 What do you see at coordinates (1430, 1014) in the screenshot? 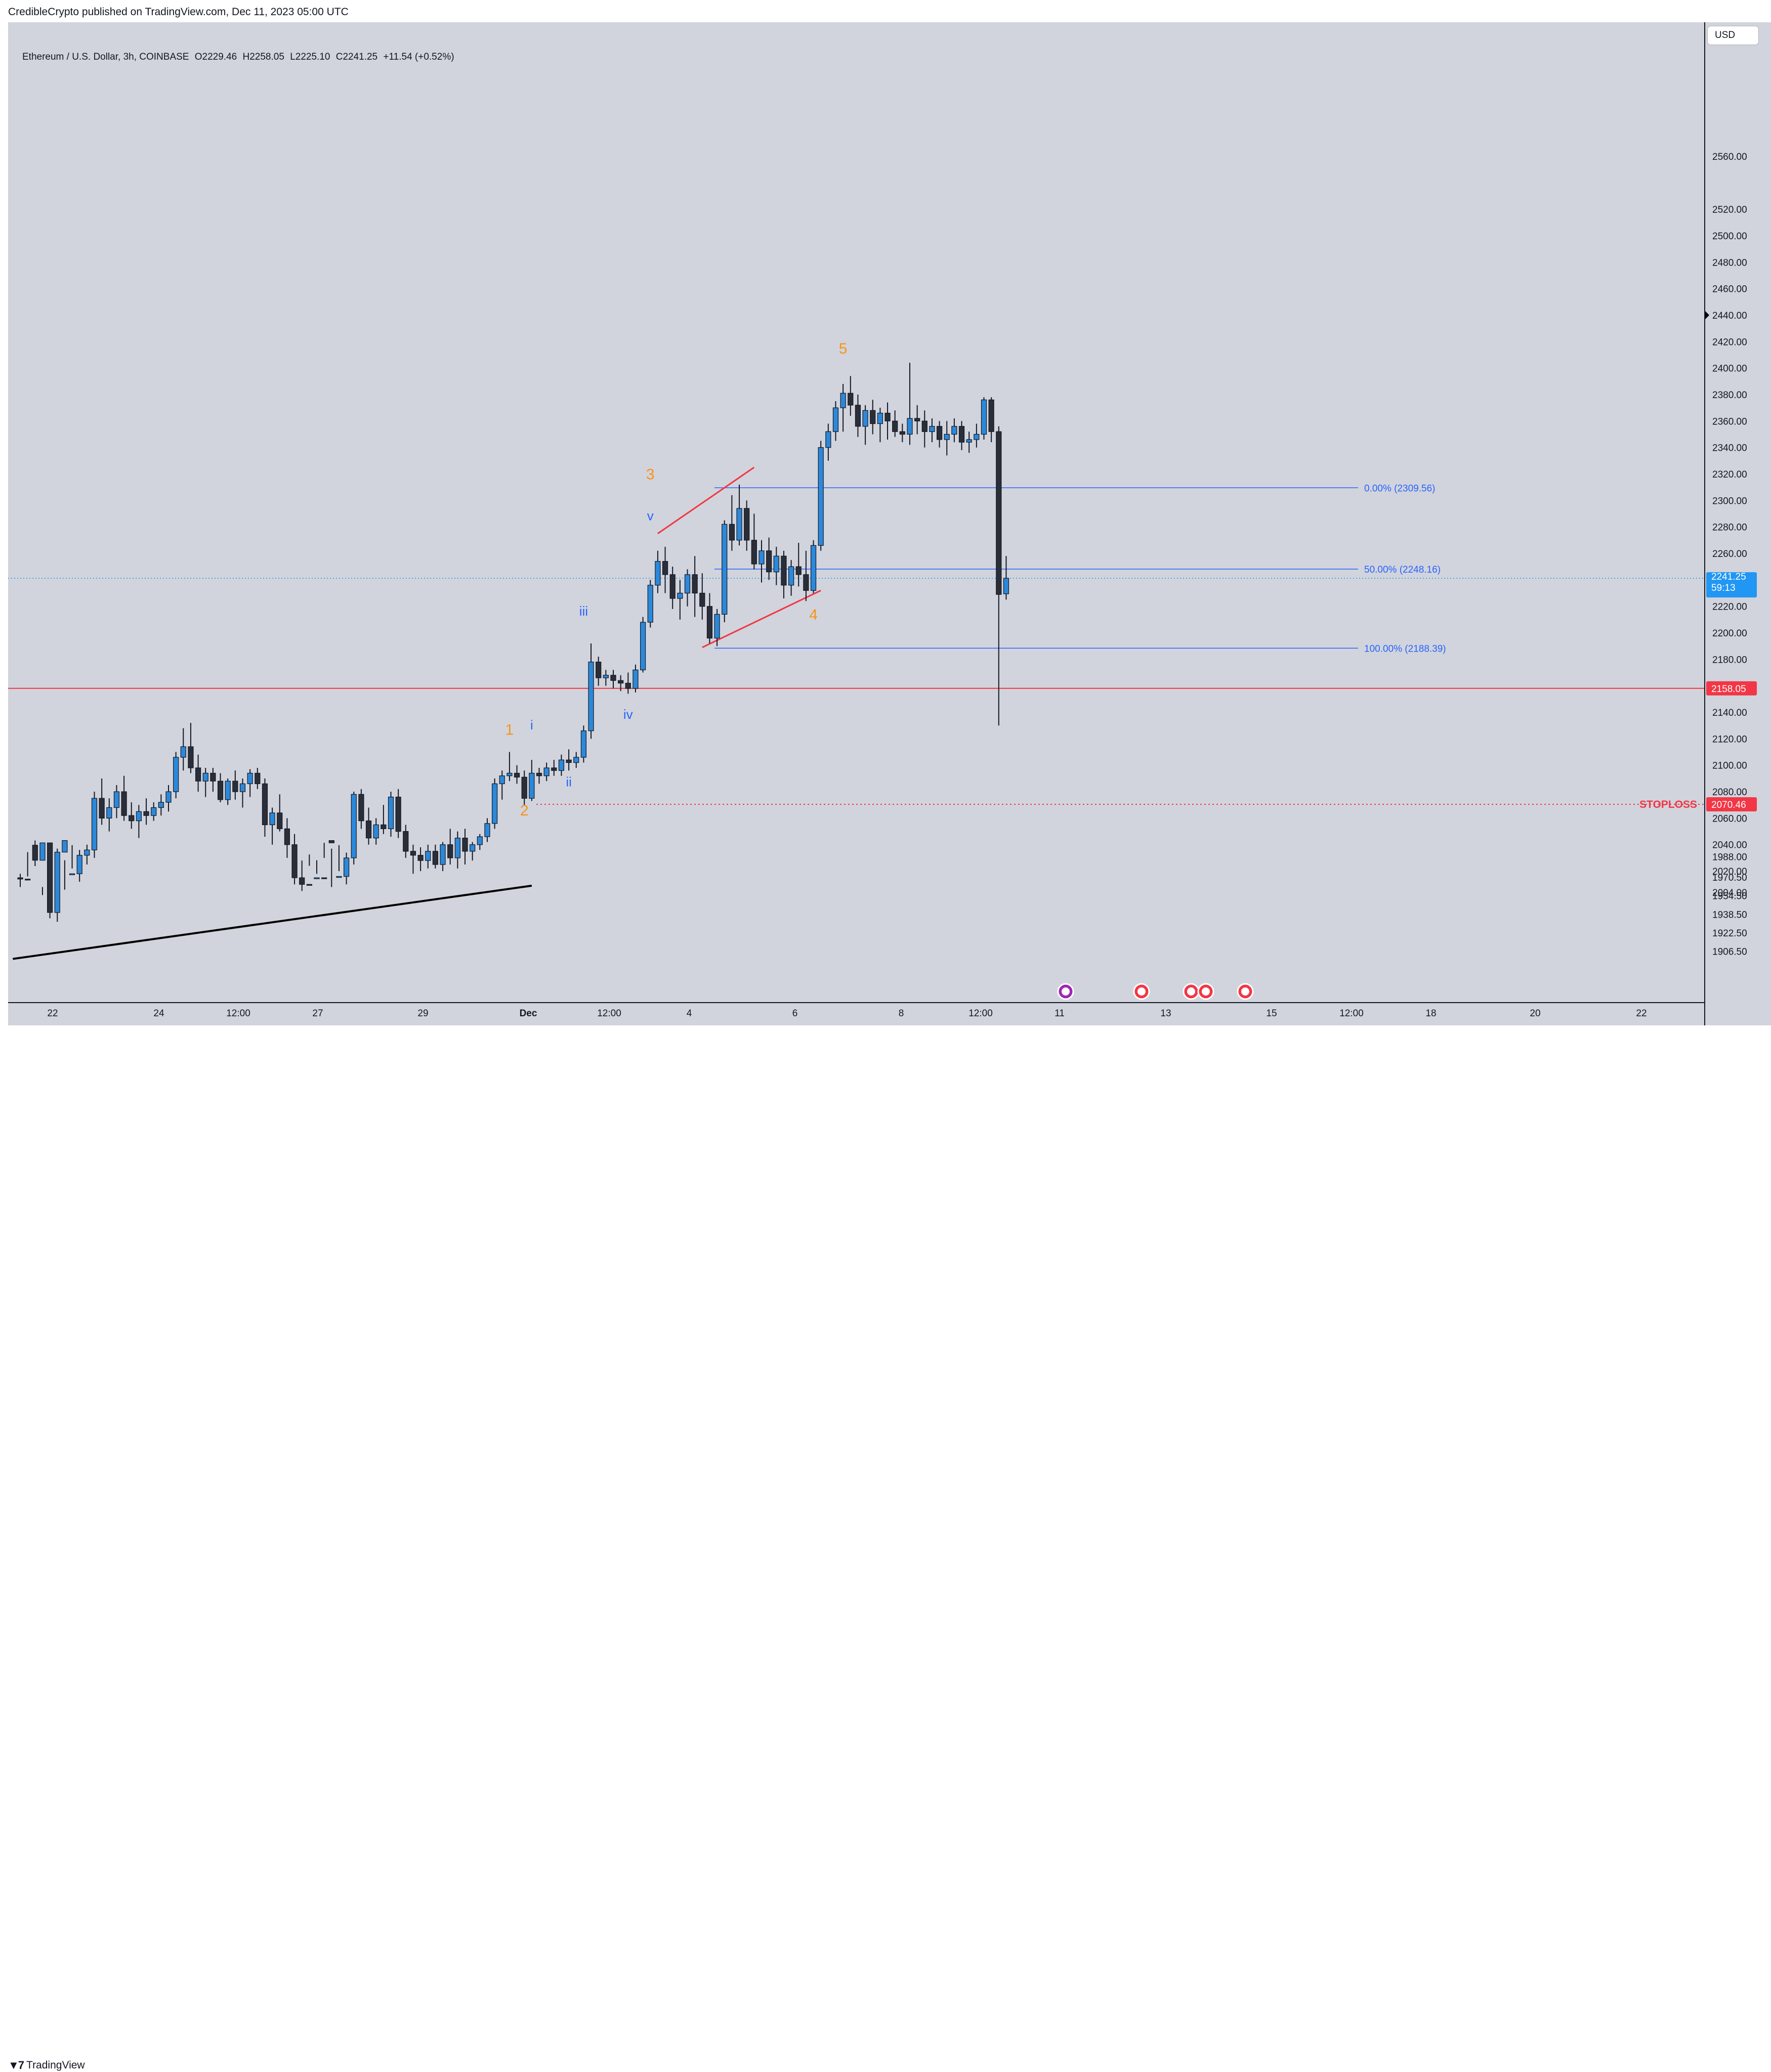
I see `time-tick-label: 18` at bounding box center [1430, 1014].